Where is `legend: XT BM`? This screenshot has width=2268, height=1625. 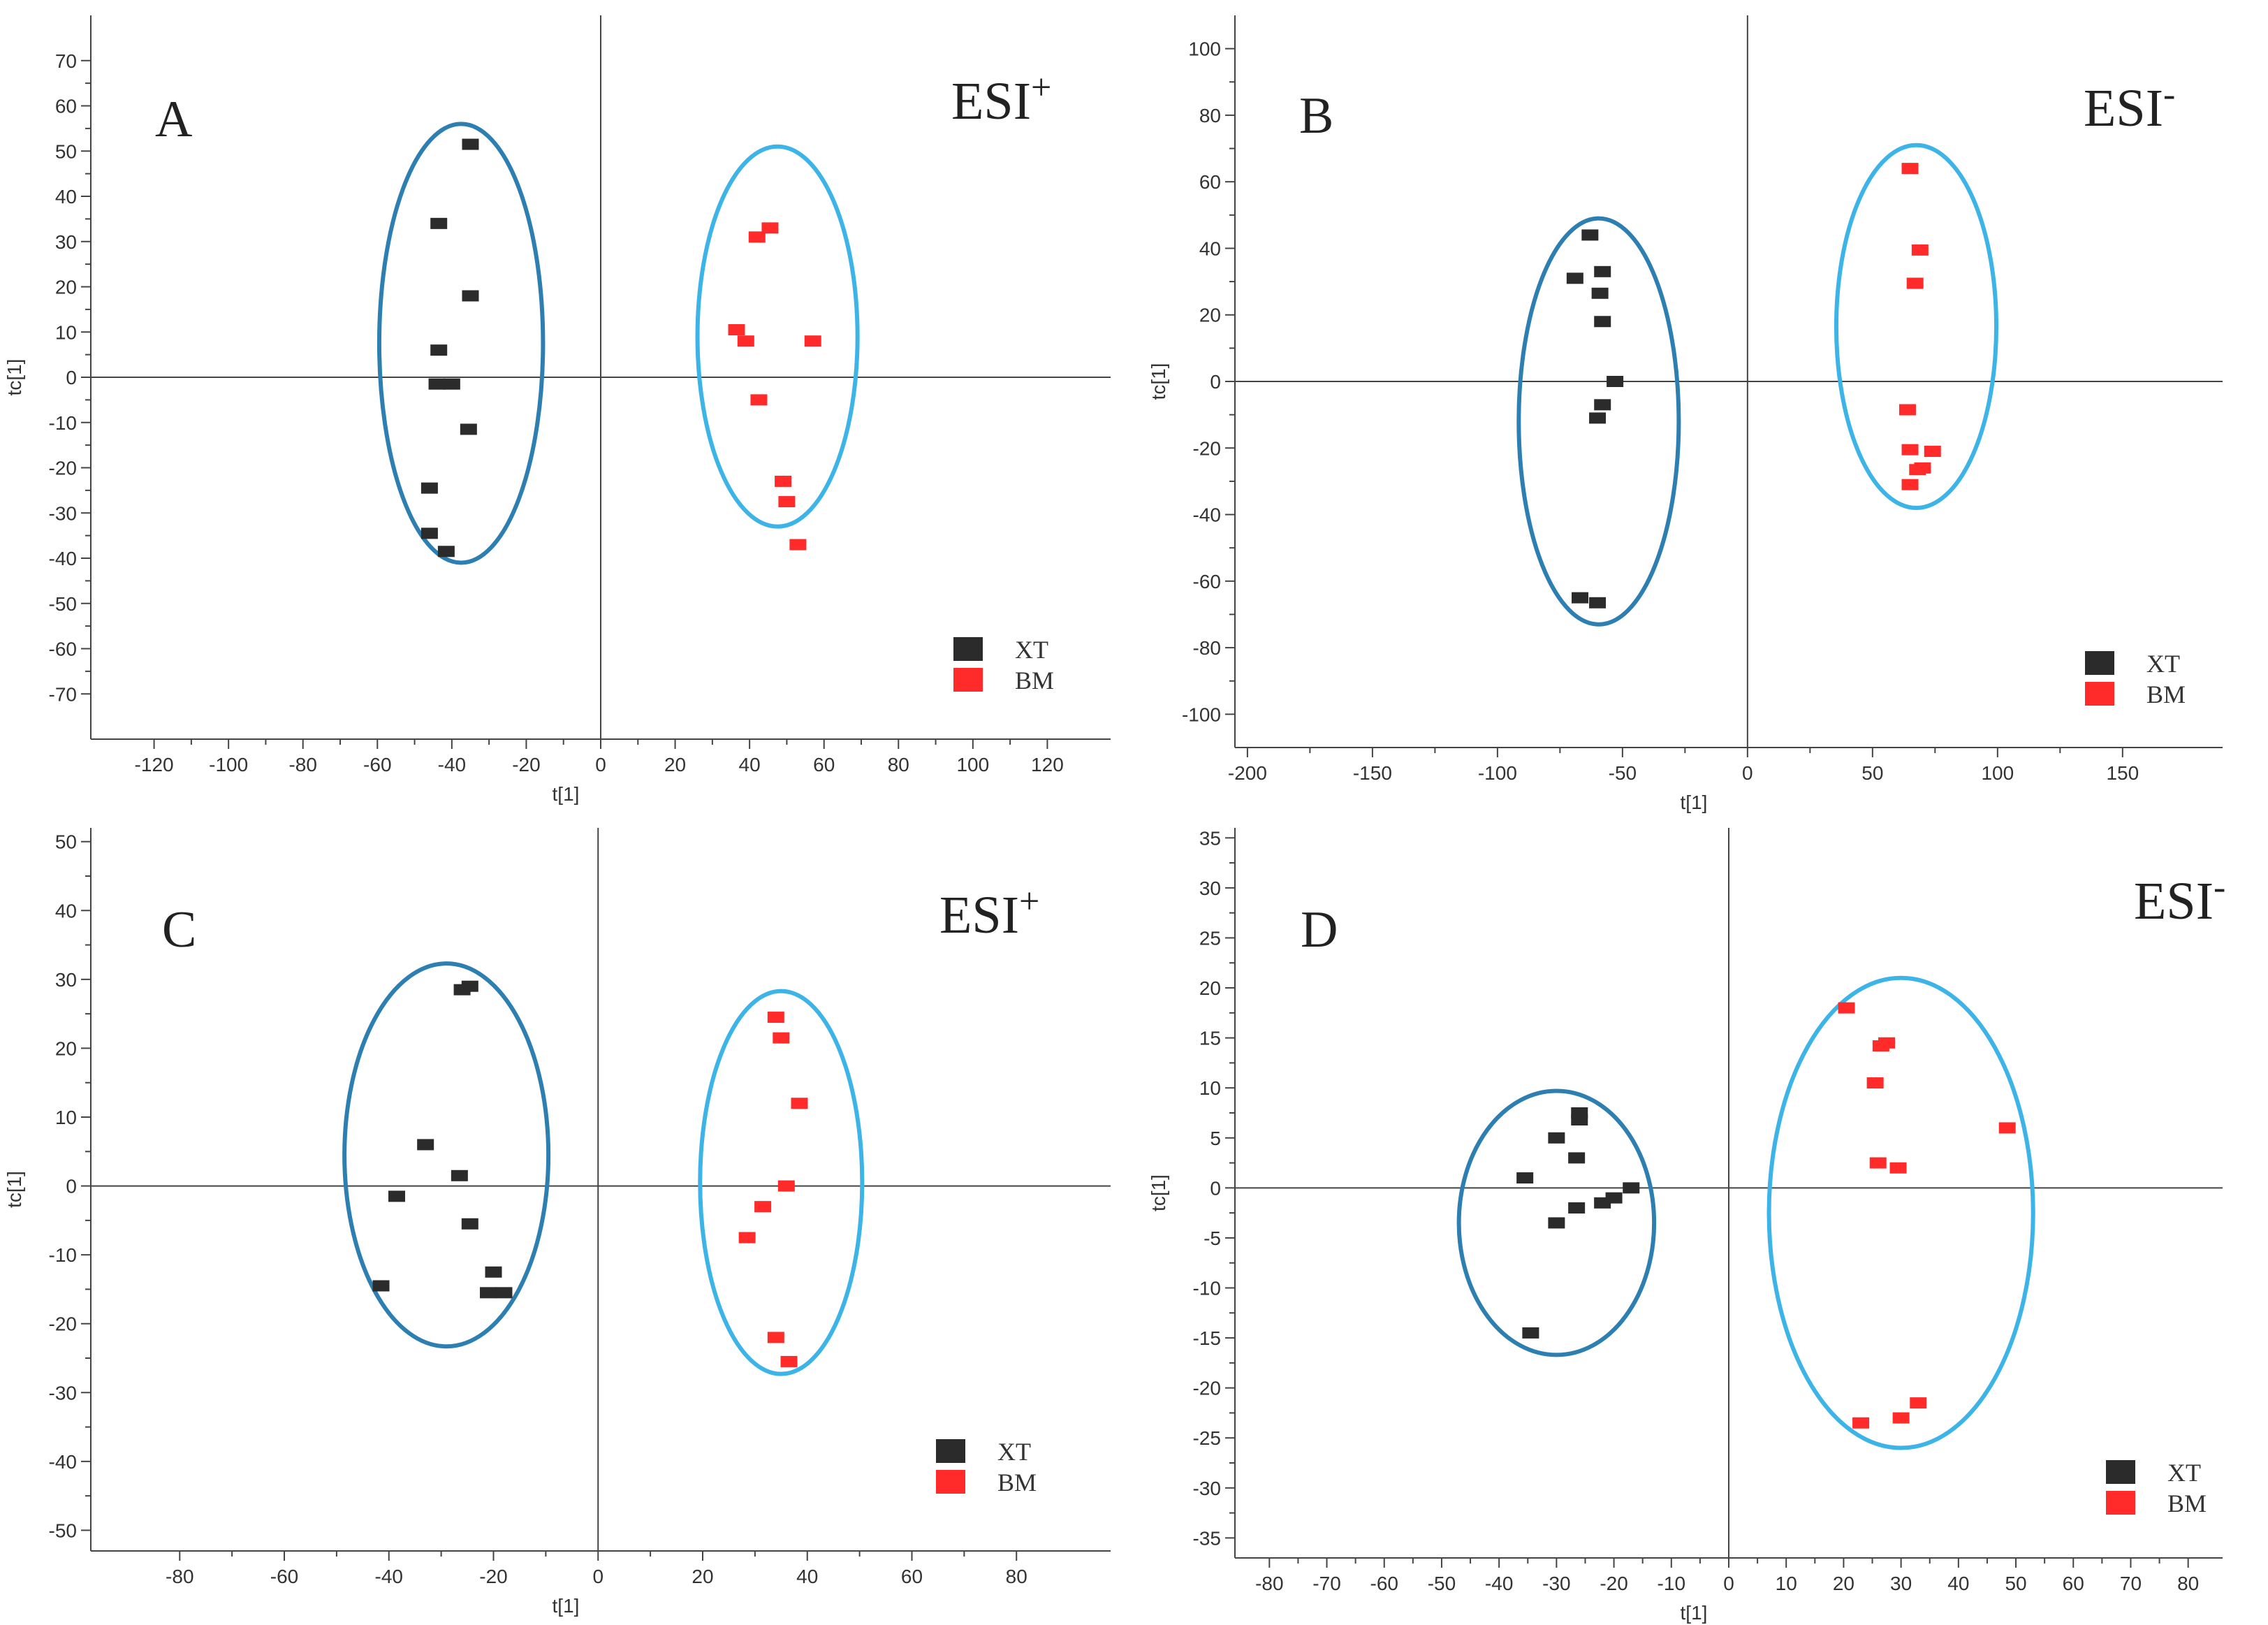 legend: XT BM is located at coordinates (986, 1467).